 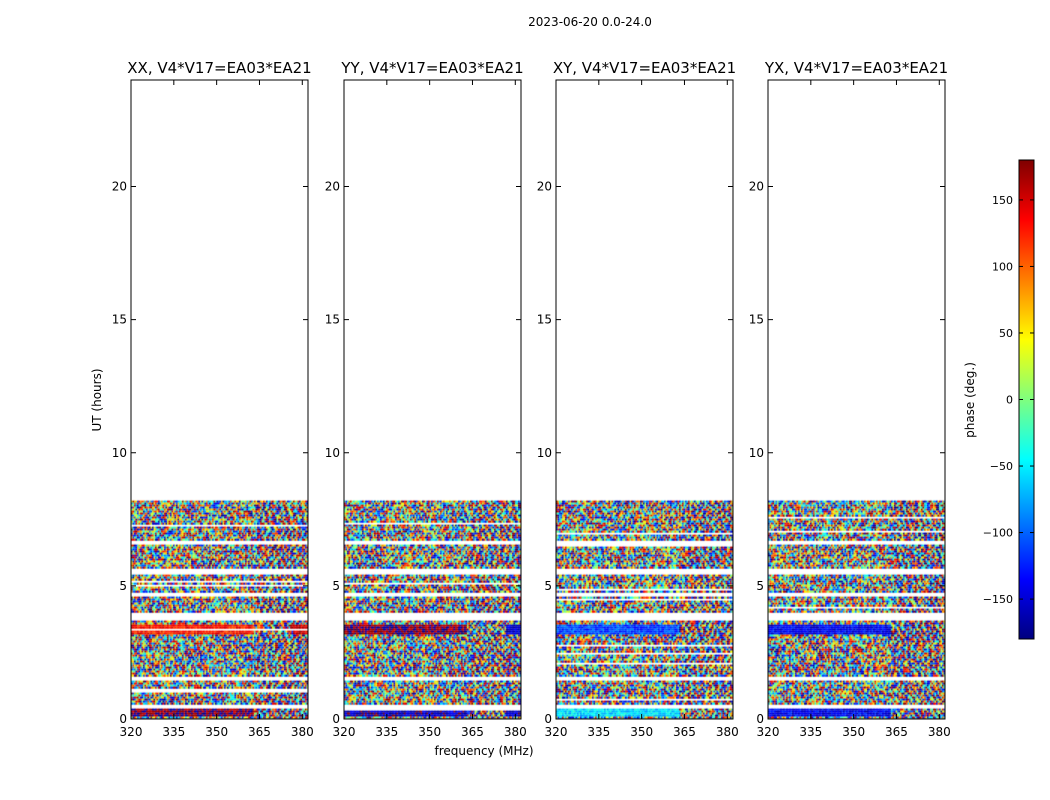 I want to click on y-axis-label: UT (hours), so click(x=97, y=399).